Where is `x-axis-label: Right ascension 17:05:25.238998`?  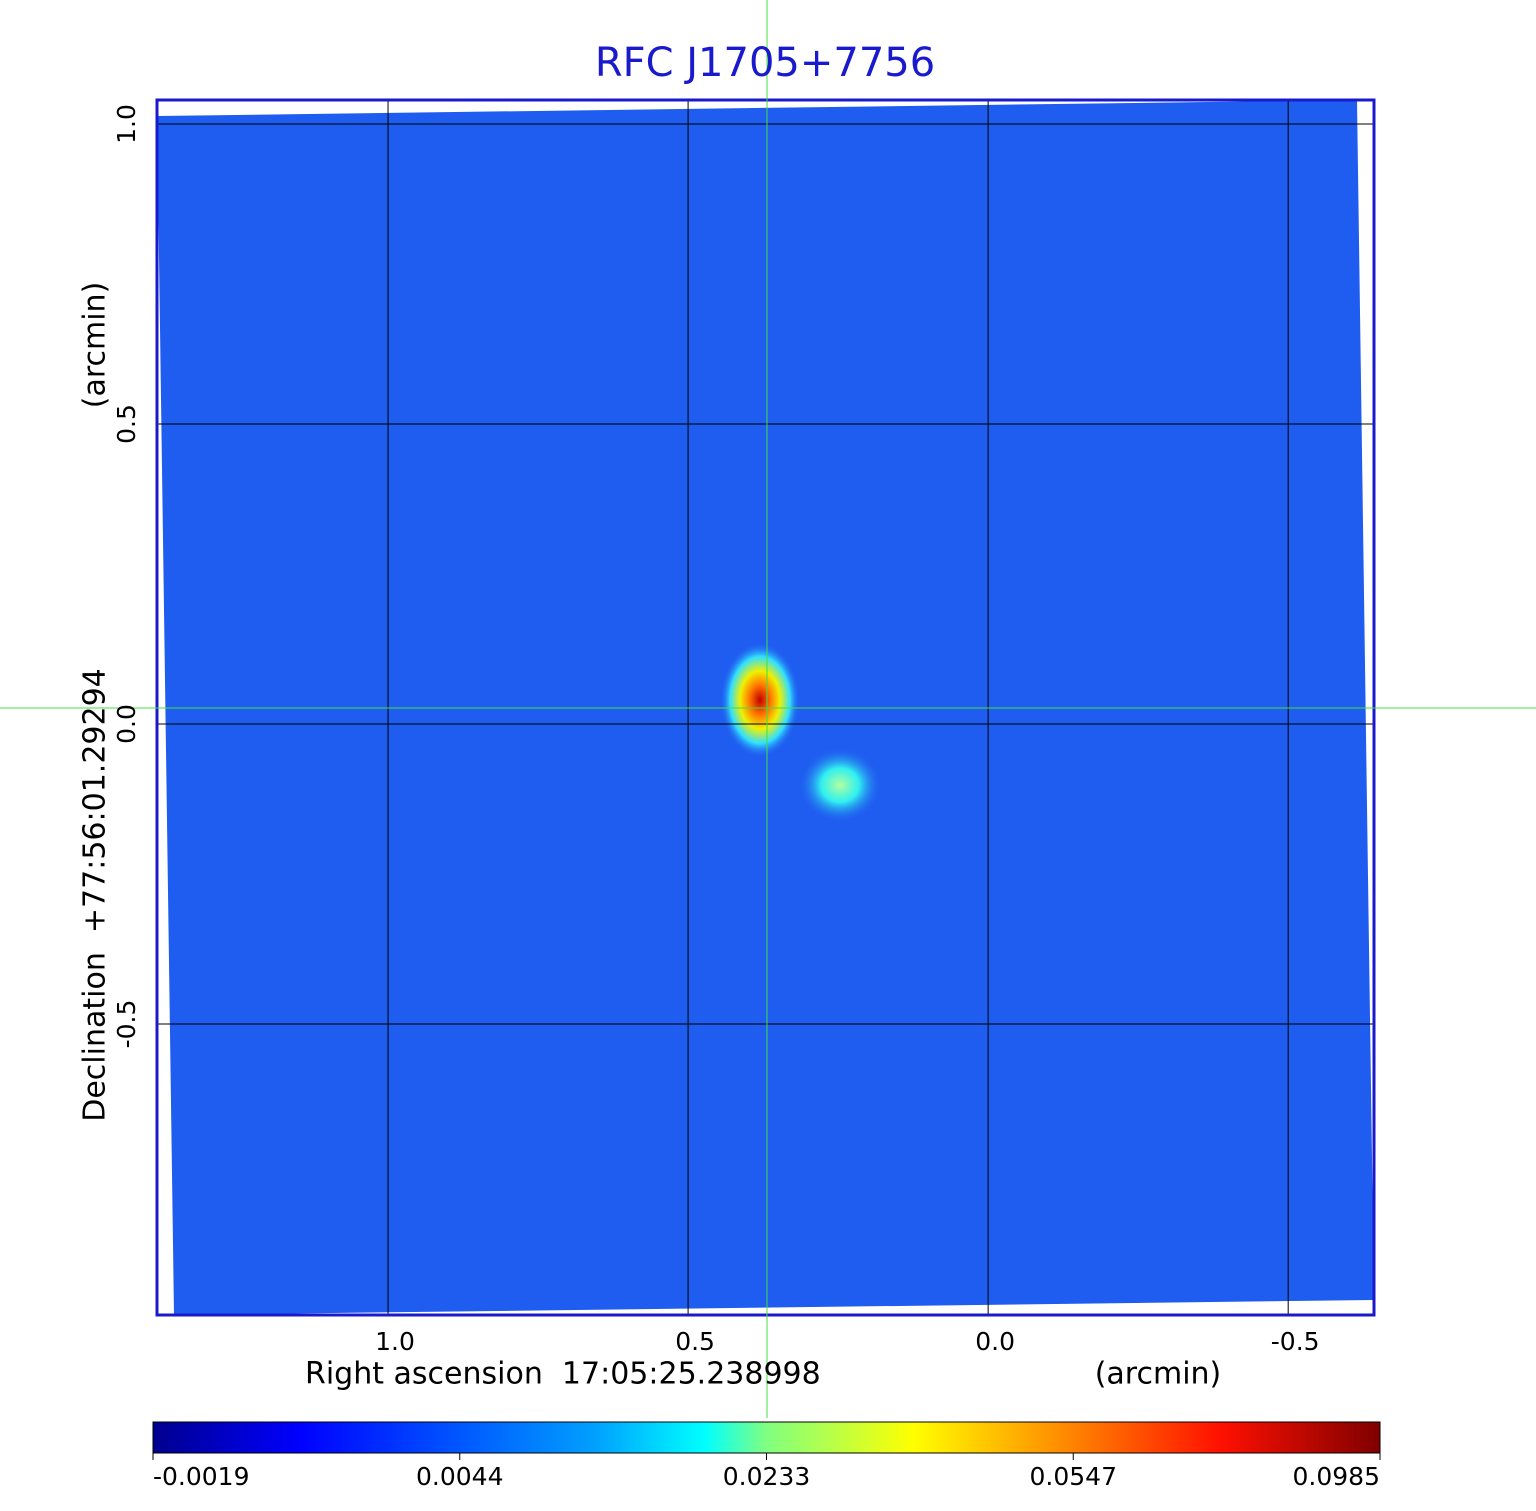 x-axis-label: Right ascension 17:05:25.238998 is located at coordinates (563, 1374).